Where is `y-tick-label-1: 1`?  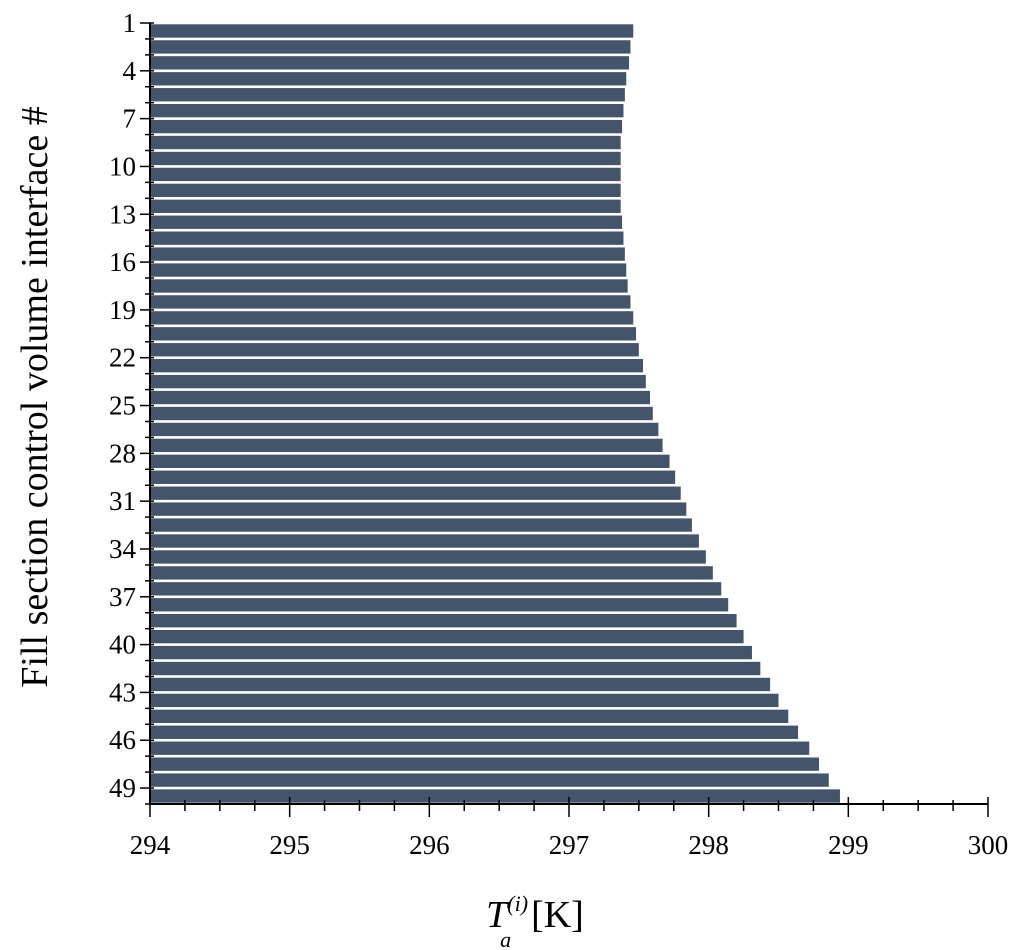 y-tick-label-1: 1 is located at coordinates (130, 23).